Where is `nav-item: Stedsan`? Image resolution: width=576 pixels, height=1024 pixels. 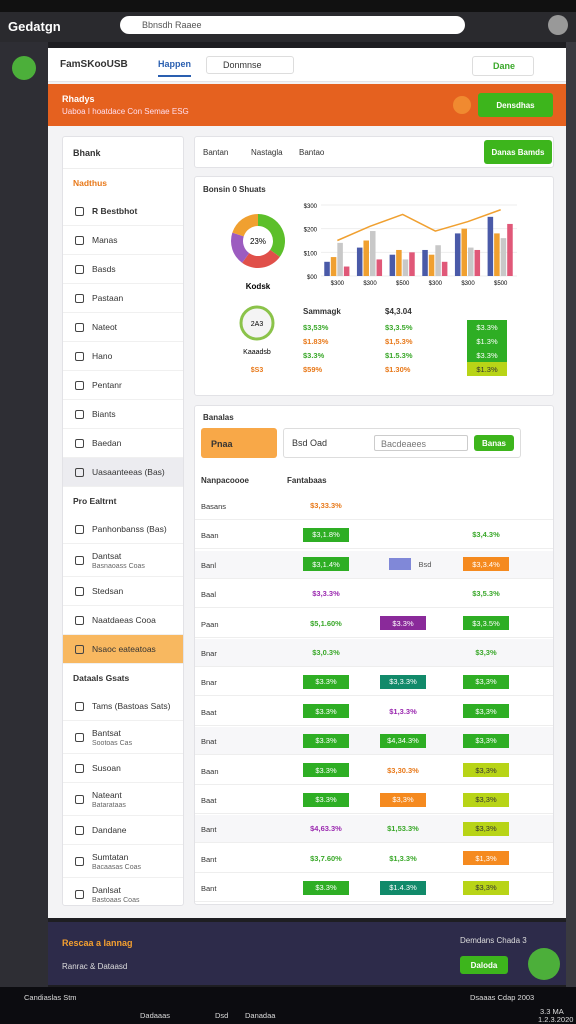 nav-item: Stedsan is located at coordinates (123, 591).